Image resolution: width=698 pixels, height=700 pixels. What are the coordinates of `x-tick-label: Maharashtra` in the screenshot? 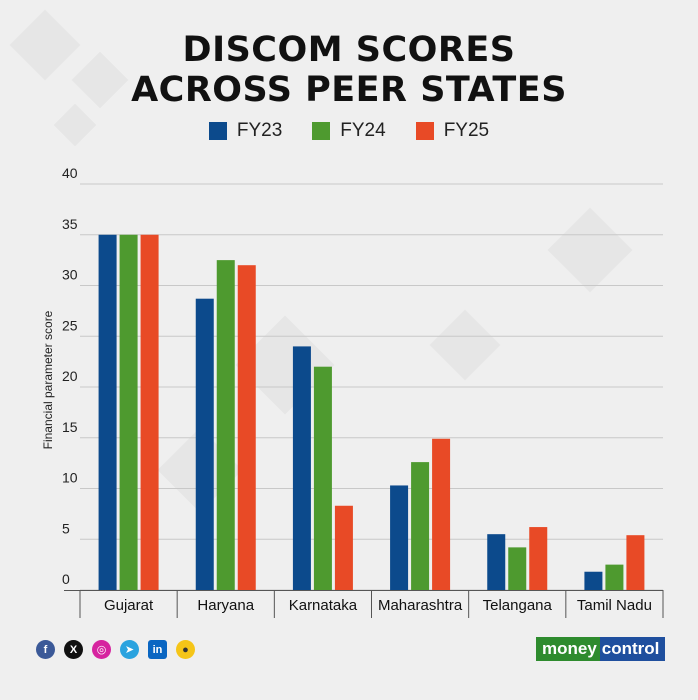 It's located at (420, 605).